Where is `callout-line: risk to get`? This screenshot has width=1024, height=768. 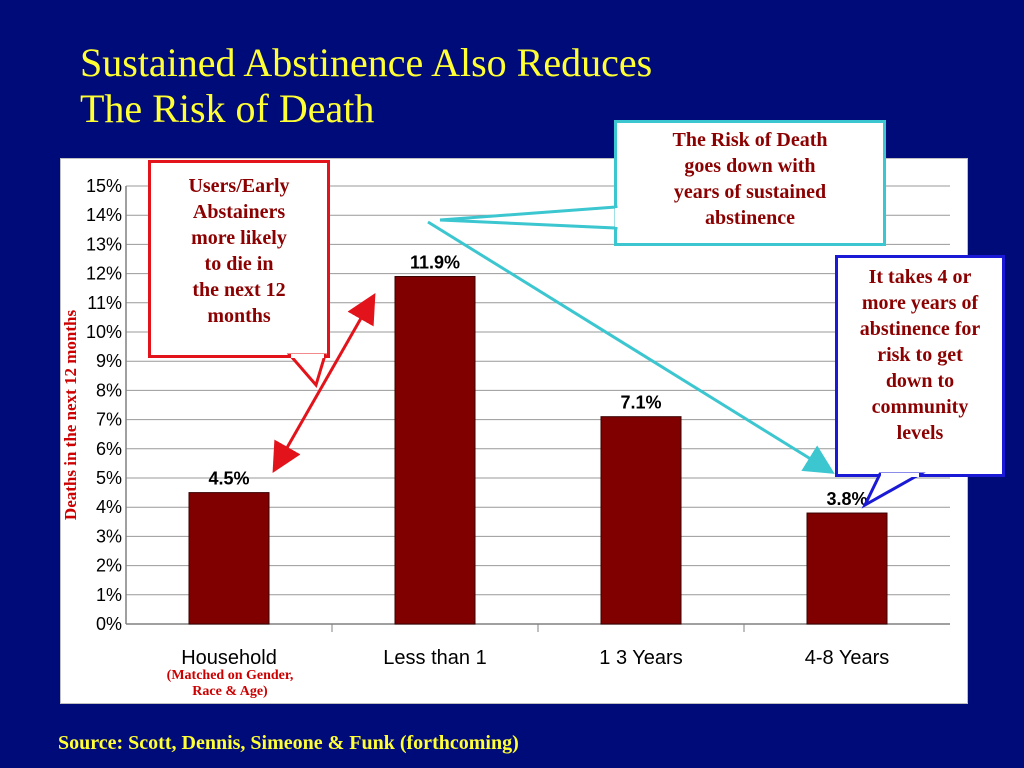 callout-line: risk to get is located at coordinates (920, 355).